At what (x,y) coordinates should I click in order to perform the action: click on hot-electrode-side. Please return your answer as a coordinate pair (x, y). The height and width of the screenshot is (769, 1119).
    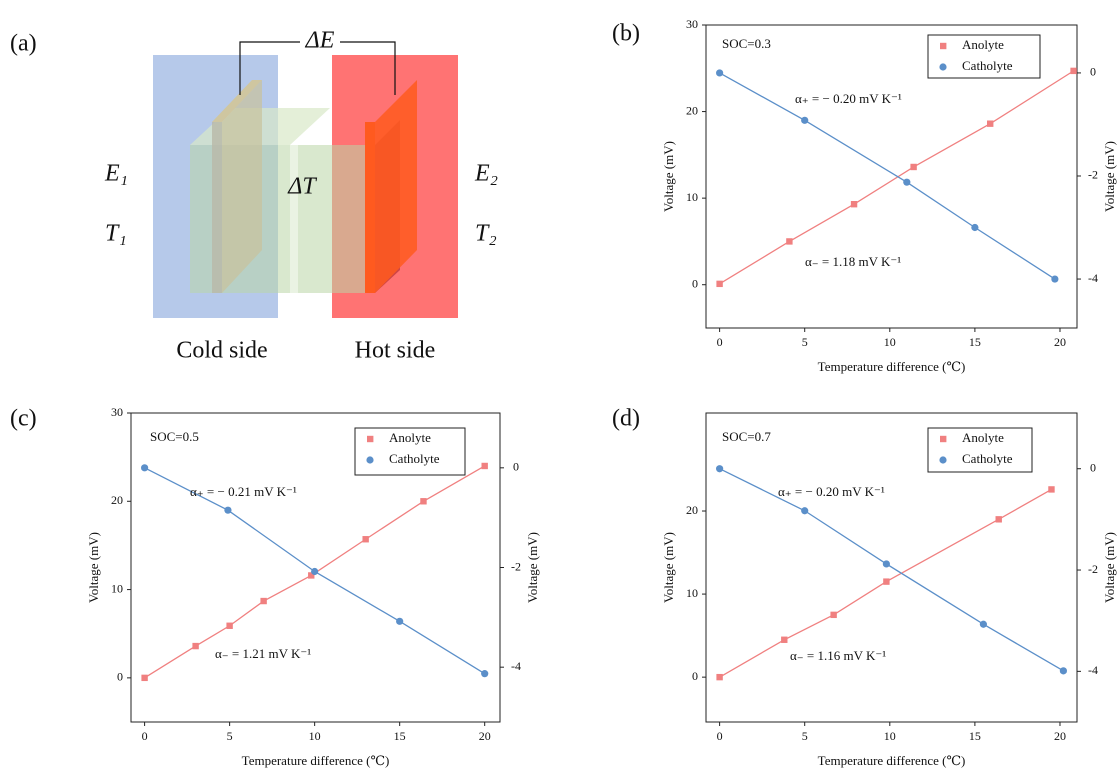
    Looking at the image, I should click on (396, 186).